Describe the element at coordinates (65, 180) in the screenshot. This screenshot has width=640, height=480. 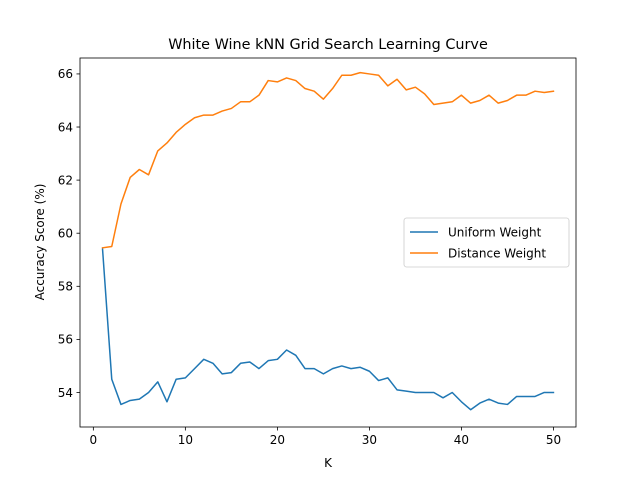
I see `y-tick-label: 62` at that location.